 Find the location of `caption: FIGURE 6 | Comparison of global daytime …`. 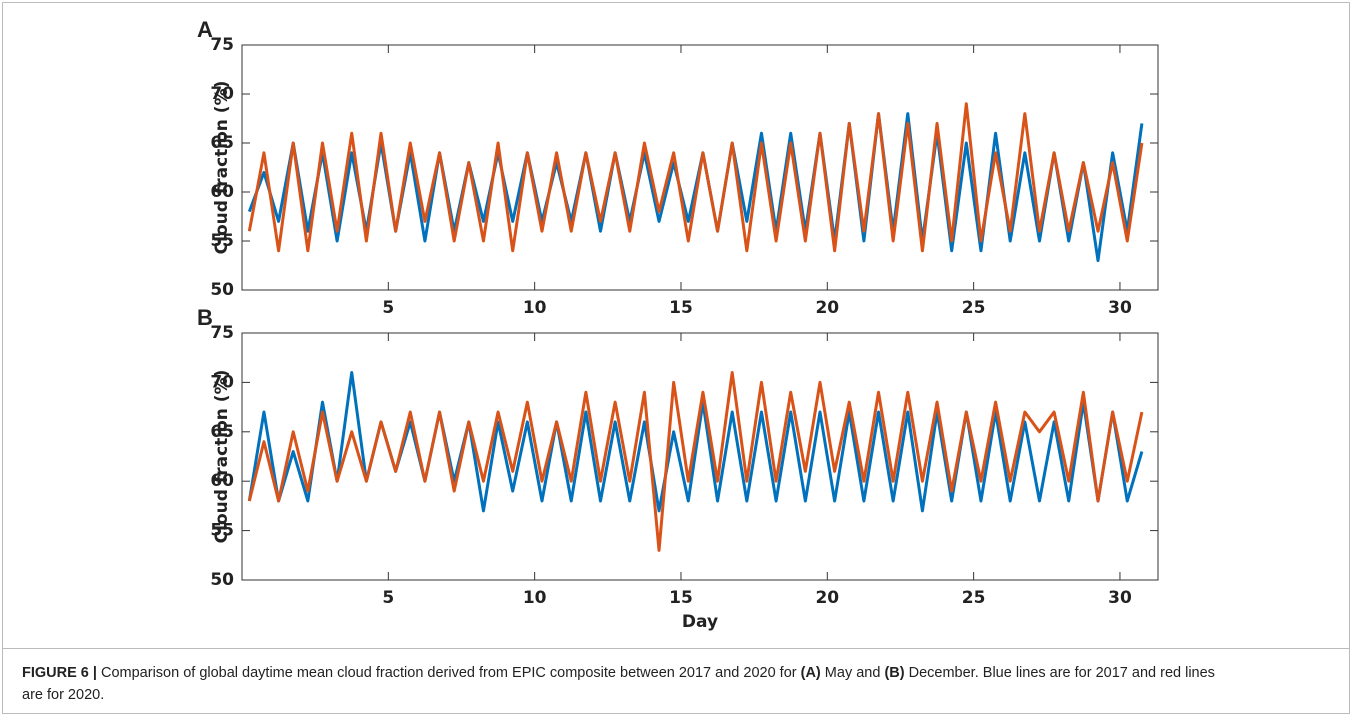

caption: FIGURE 6 | Comparison of global daytime … is located at coordinates (622, 684).